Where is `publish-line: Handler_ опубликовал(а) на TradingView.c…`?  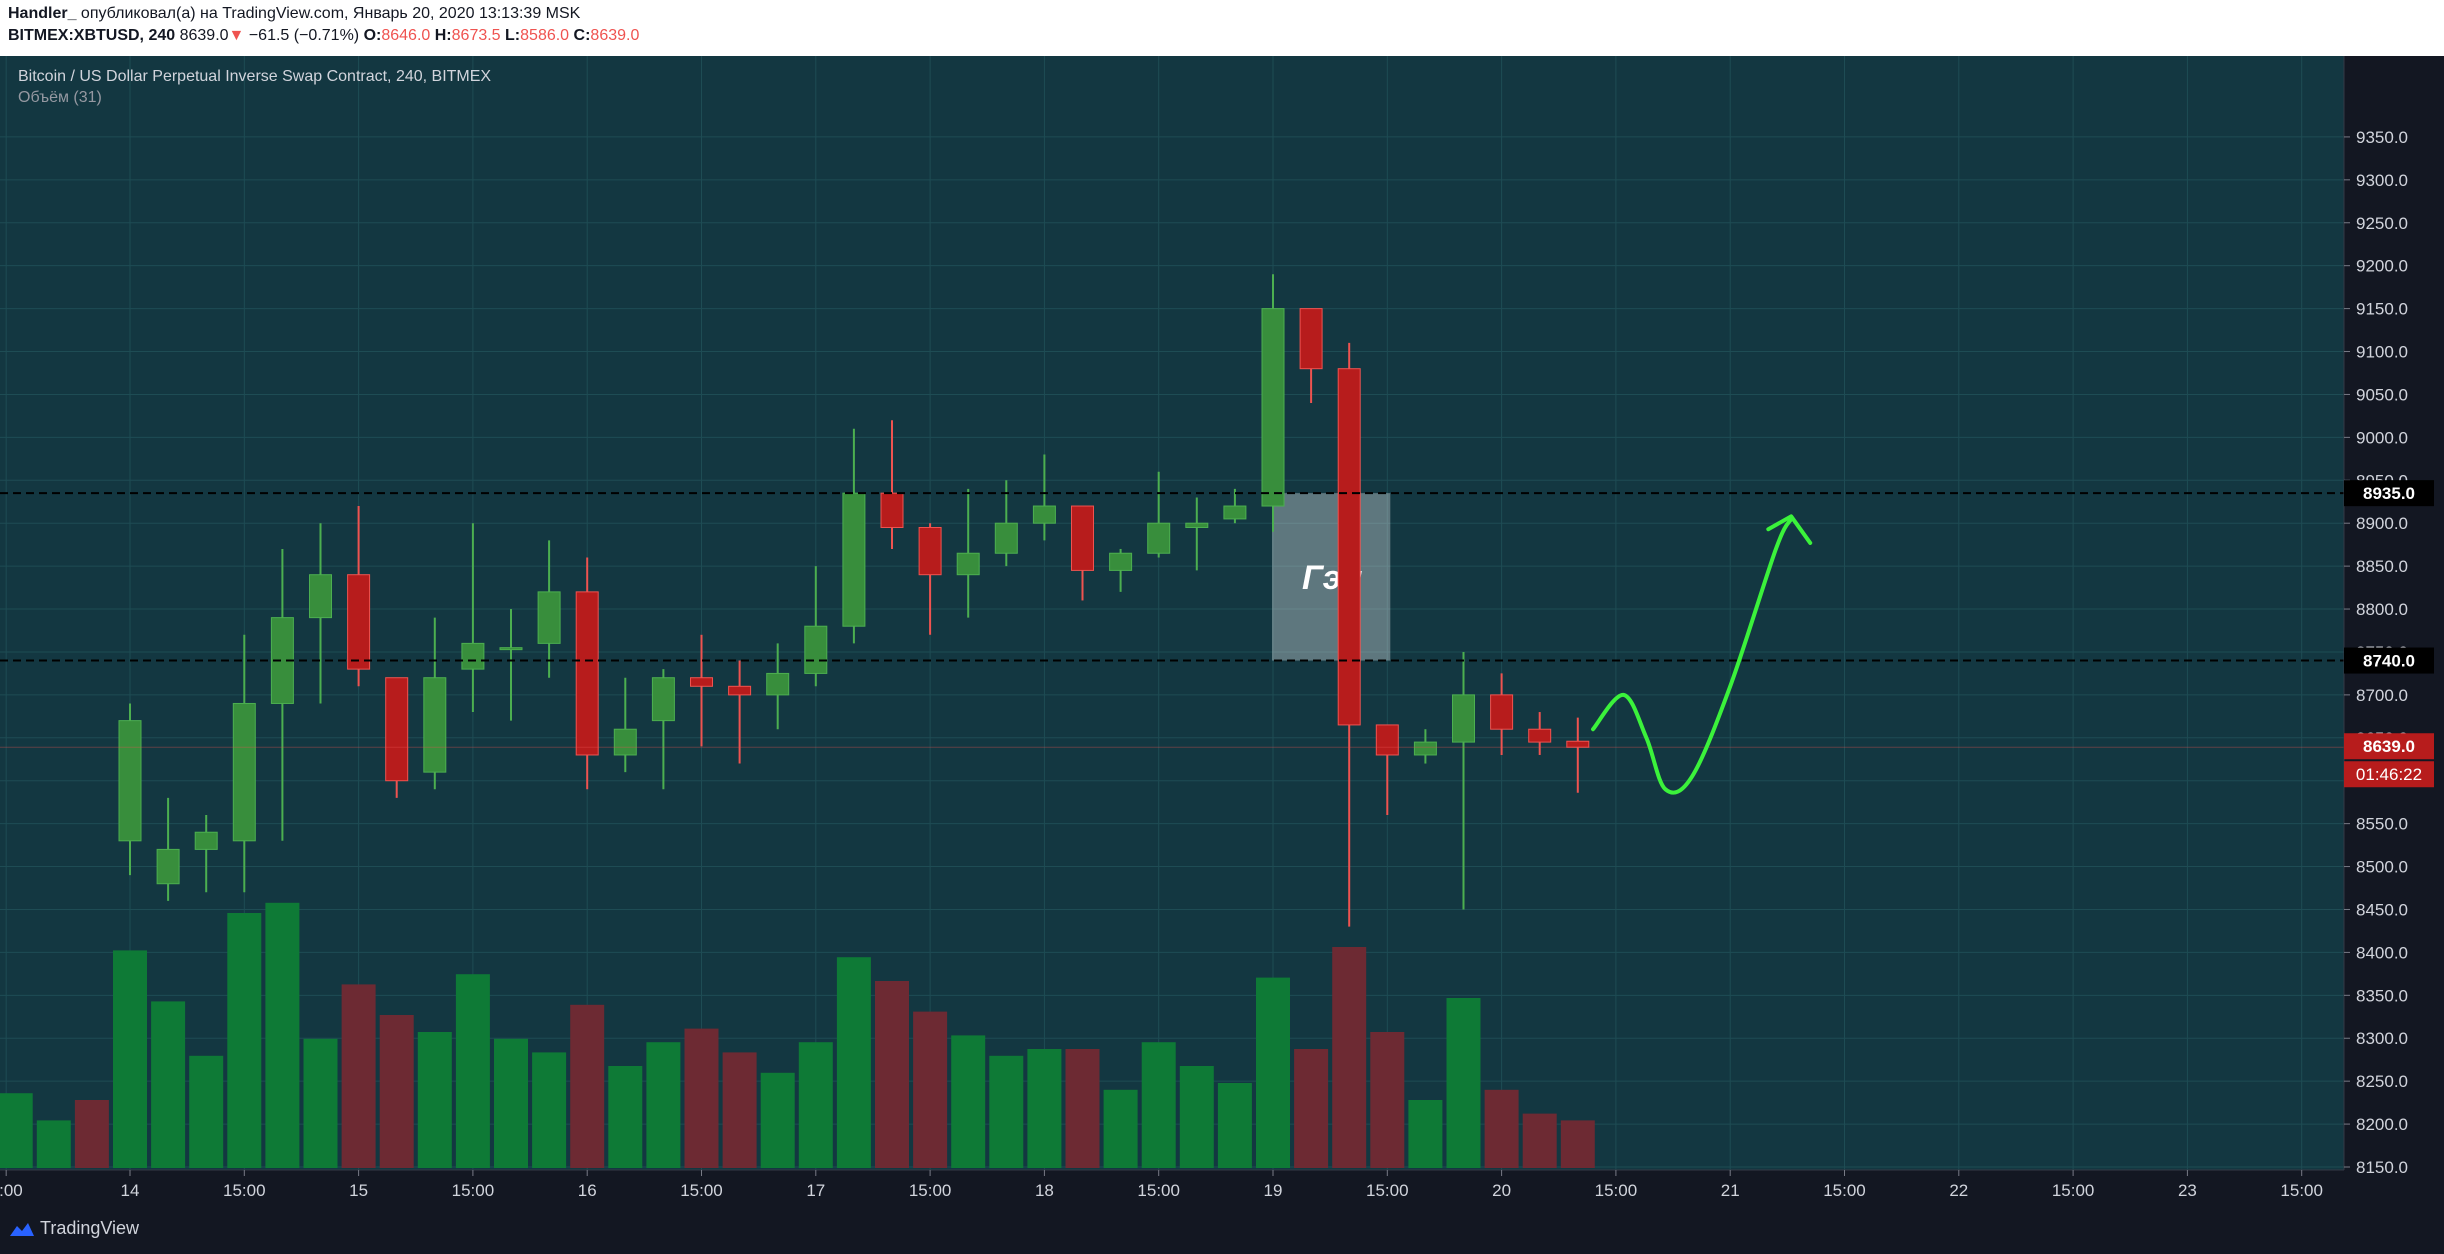 publish-line: Handler_ опубликовал(а) на TradingView.c… is located at coordinates (294, 14).